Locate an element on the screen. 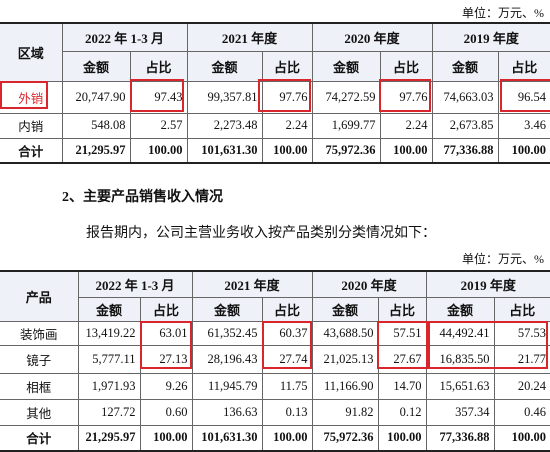 The height and width of the screenshot is (452, 550). table-cell: 21,025.13 is located at coordinates (345, 359).